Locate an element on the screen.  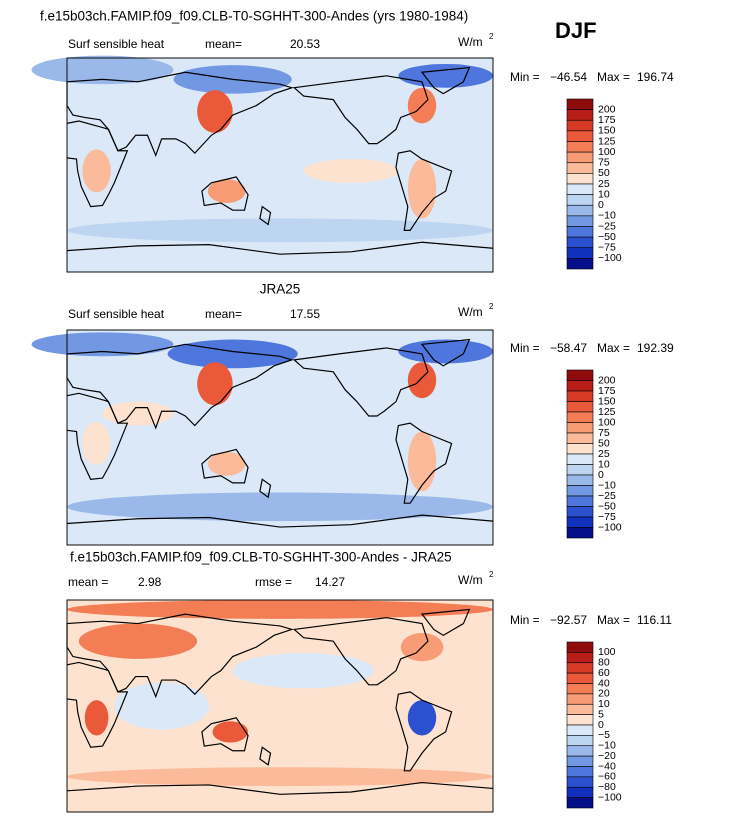
colorbar-label: −100 is located at coordinates (610, 258).